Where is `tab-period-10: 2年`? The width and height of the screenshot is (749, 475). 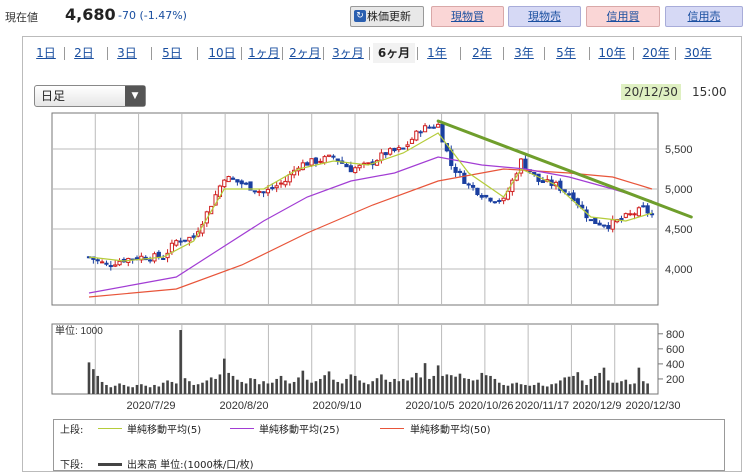
tab-period-10: 2年 is located at coordinates (482, 53).